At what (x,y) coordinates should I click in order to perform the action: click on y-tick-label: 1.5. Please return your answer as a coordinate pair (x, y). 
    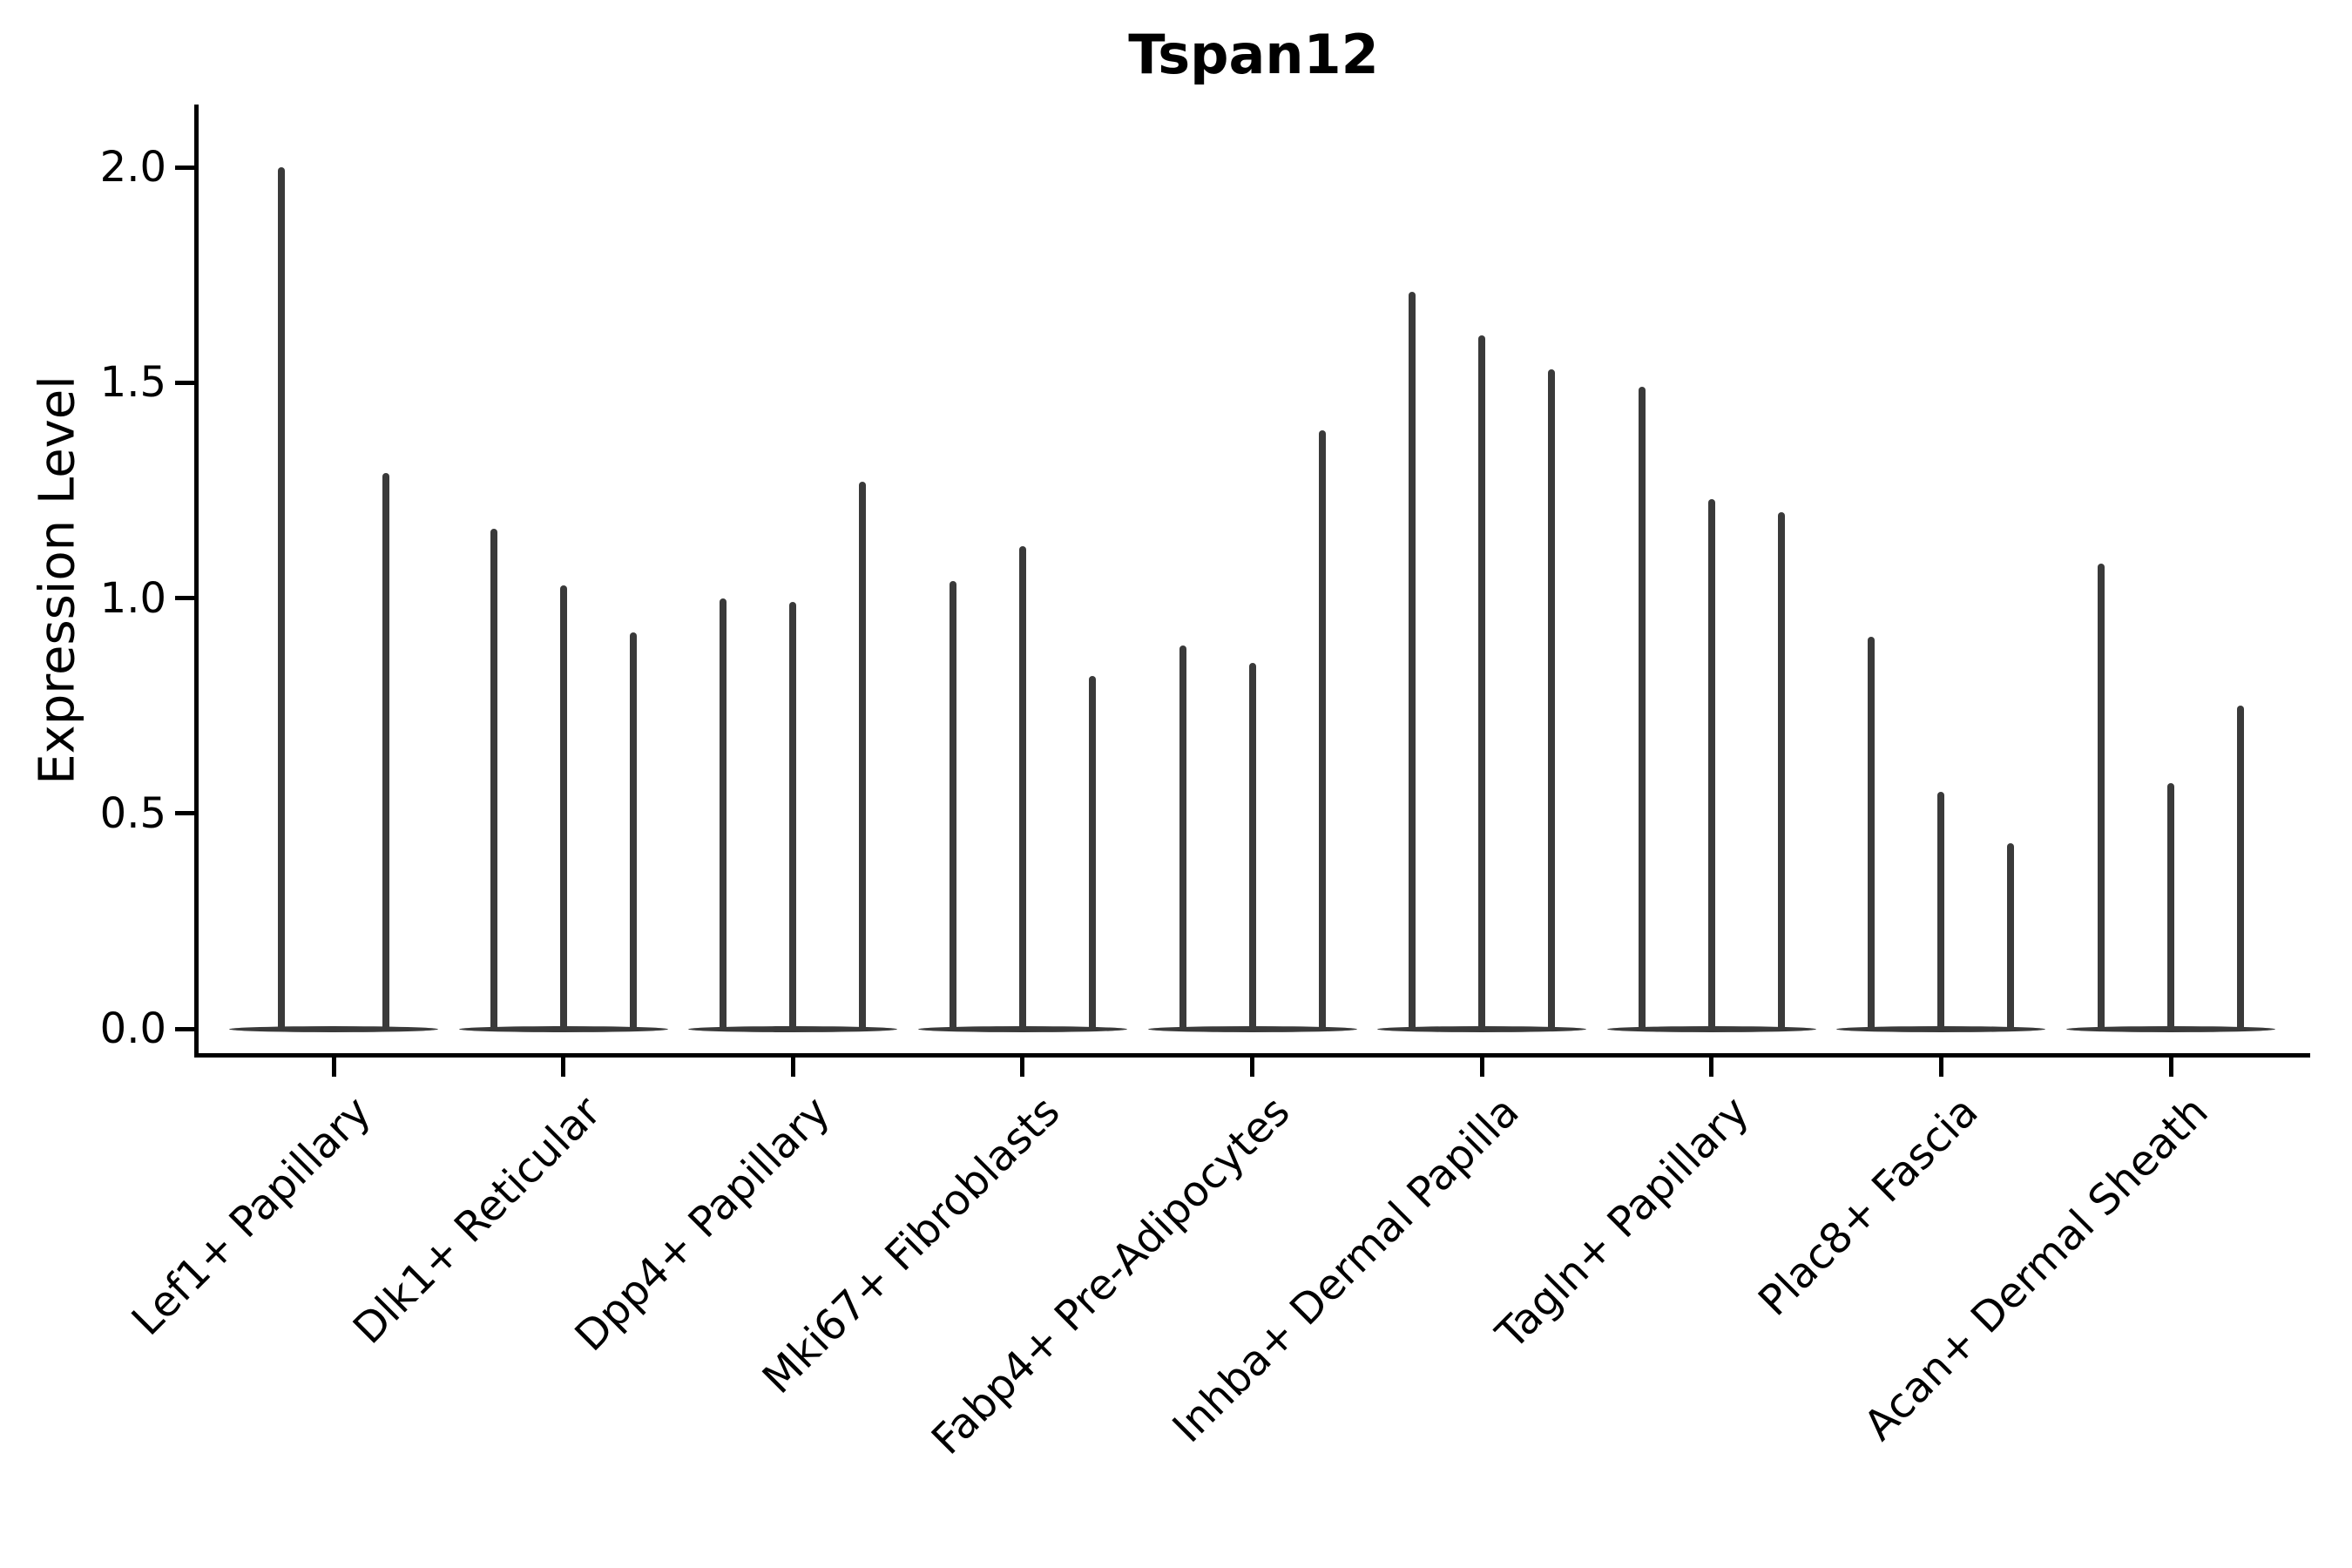
    Looking at the image, I should click on (132, 383).